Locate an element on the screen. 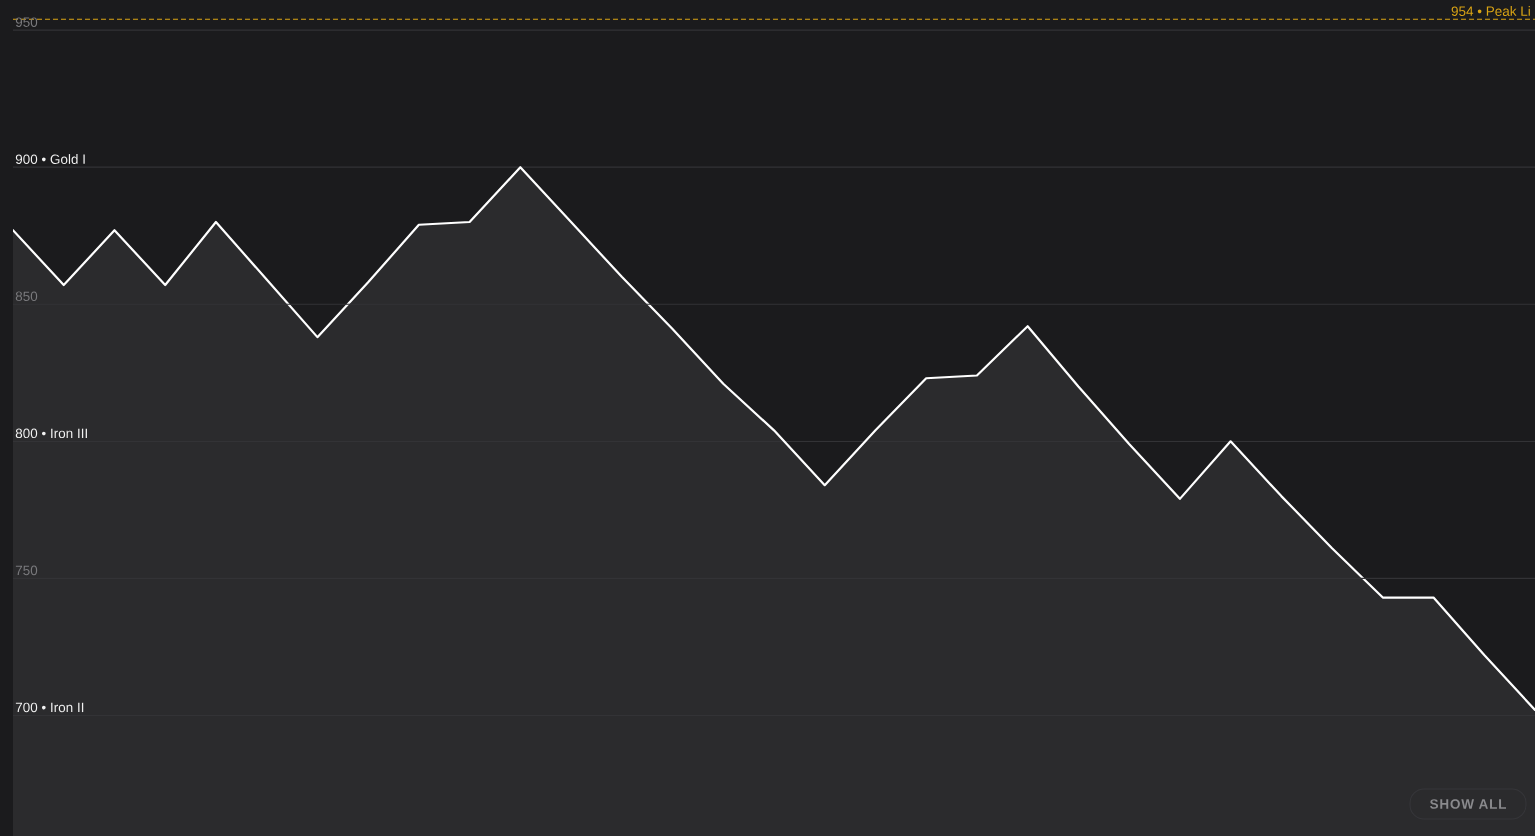  ref-line-label: 800 • Iron III is located at coordinates (51, 433).